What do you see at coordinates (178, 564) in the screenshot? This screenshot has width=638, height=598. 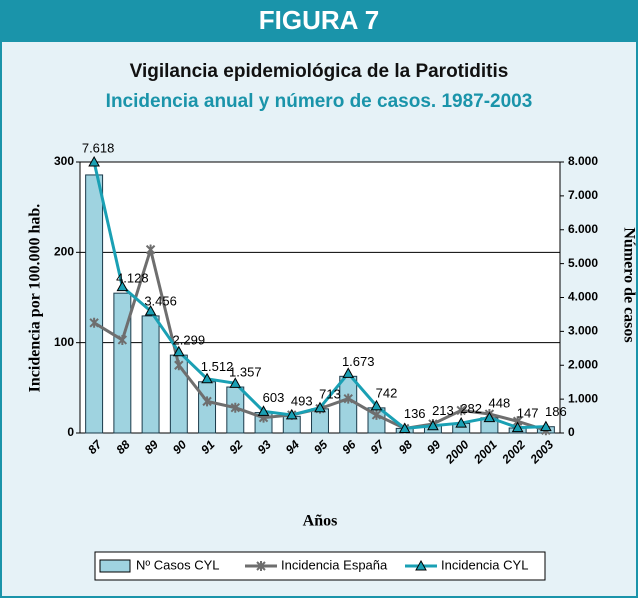 I see `legend-label: Nº Casos CYL` at bounding box center [178, 564].